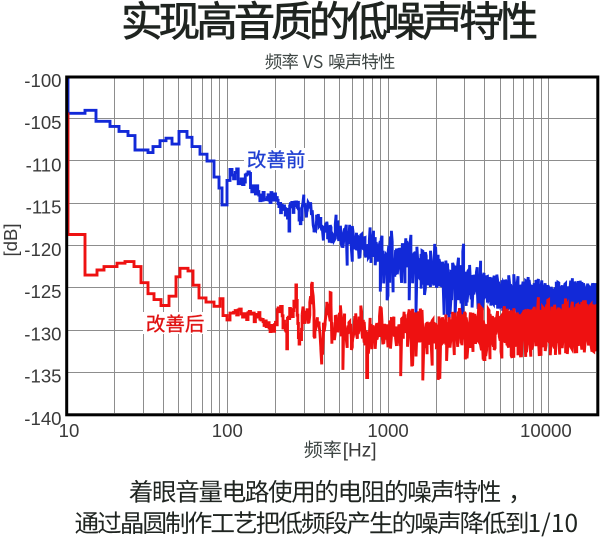 This screenshot has height=540, width=600. What do you see at coordinates (44, 164) in the screenshot?
I see `svg-text: -110` at bounding box center [44, 164].